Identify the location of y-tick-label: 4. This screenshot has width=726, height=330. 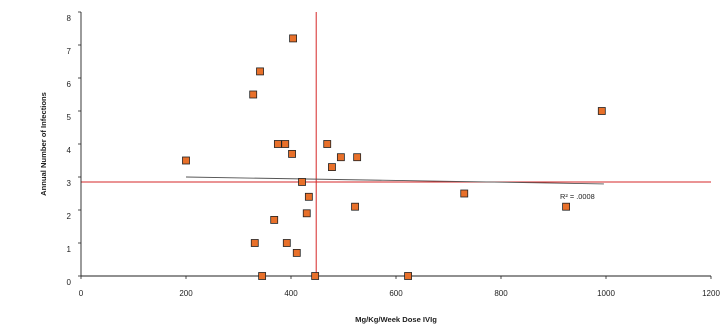
(69, 150).